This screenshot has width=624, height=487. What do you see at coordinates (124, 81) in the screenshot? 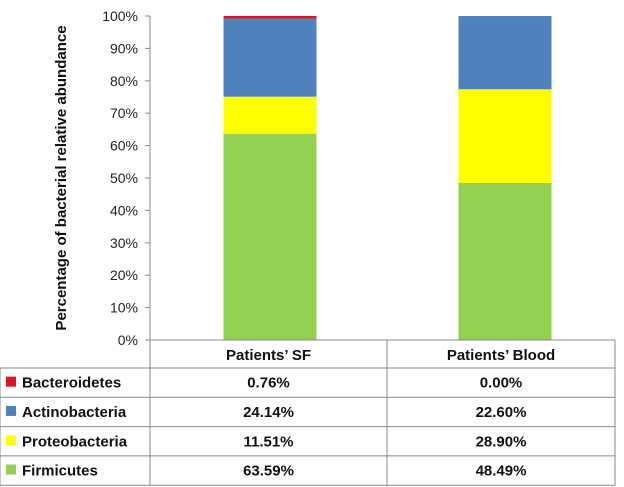
I see `y-tick-label: 80%` at bounding box center [124, 81].